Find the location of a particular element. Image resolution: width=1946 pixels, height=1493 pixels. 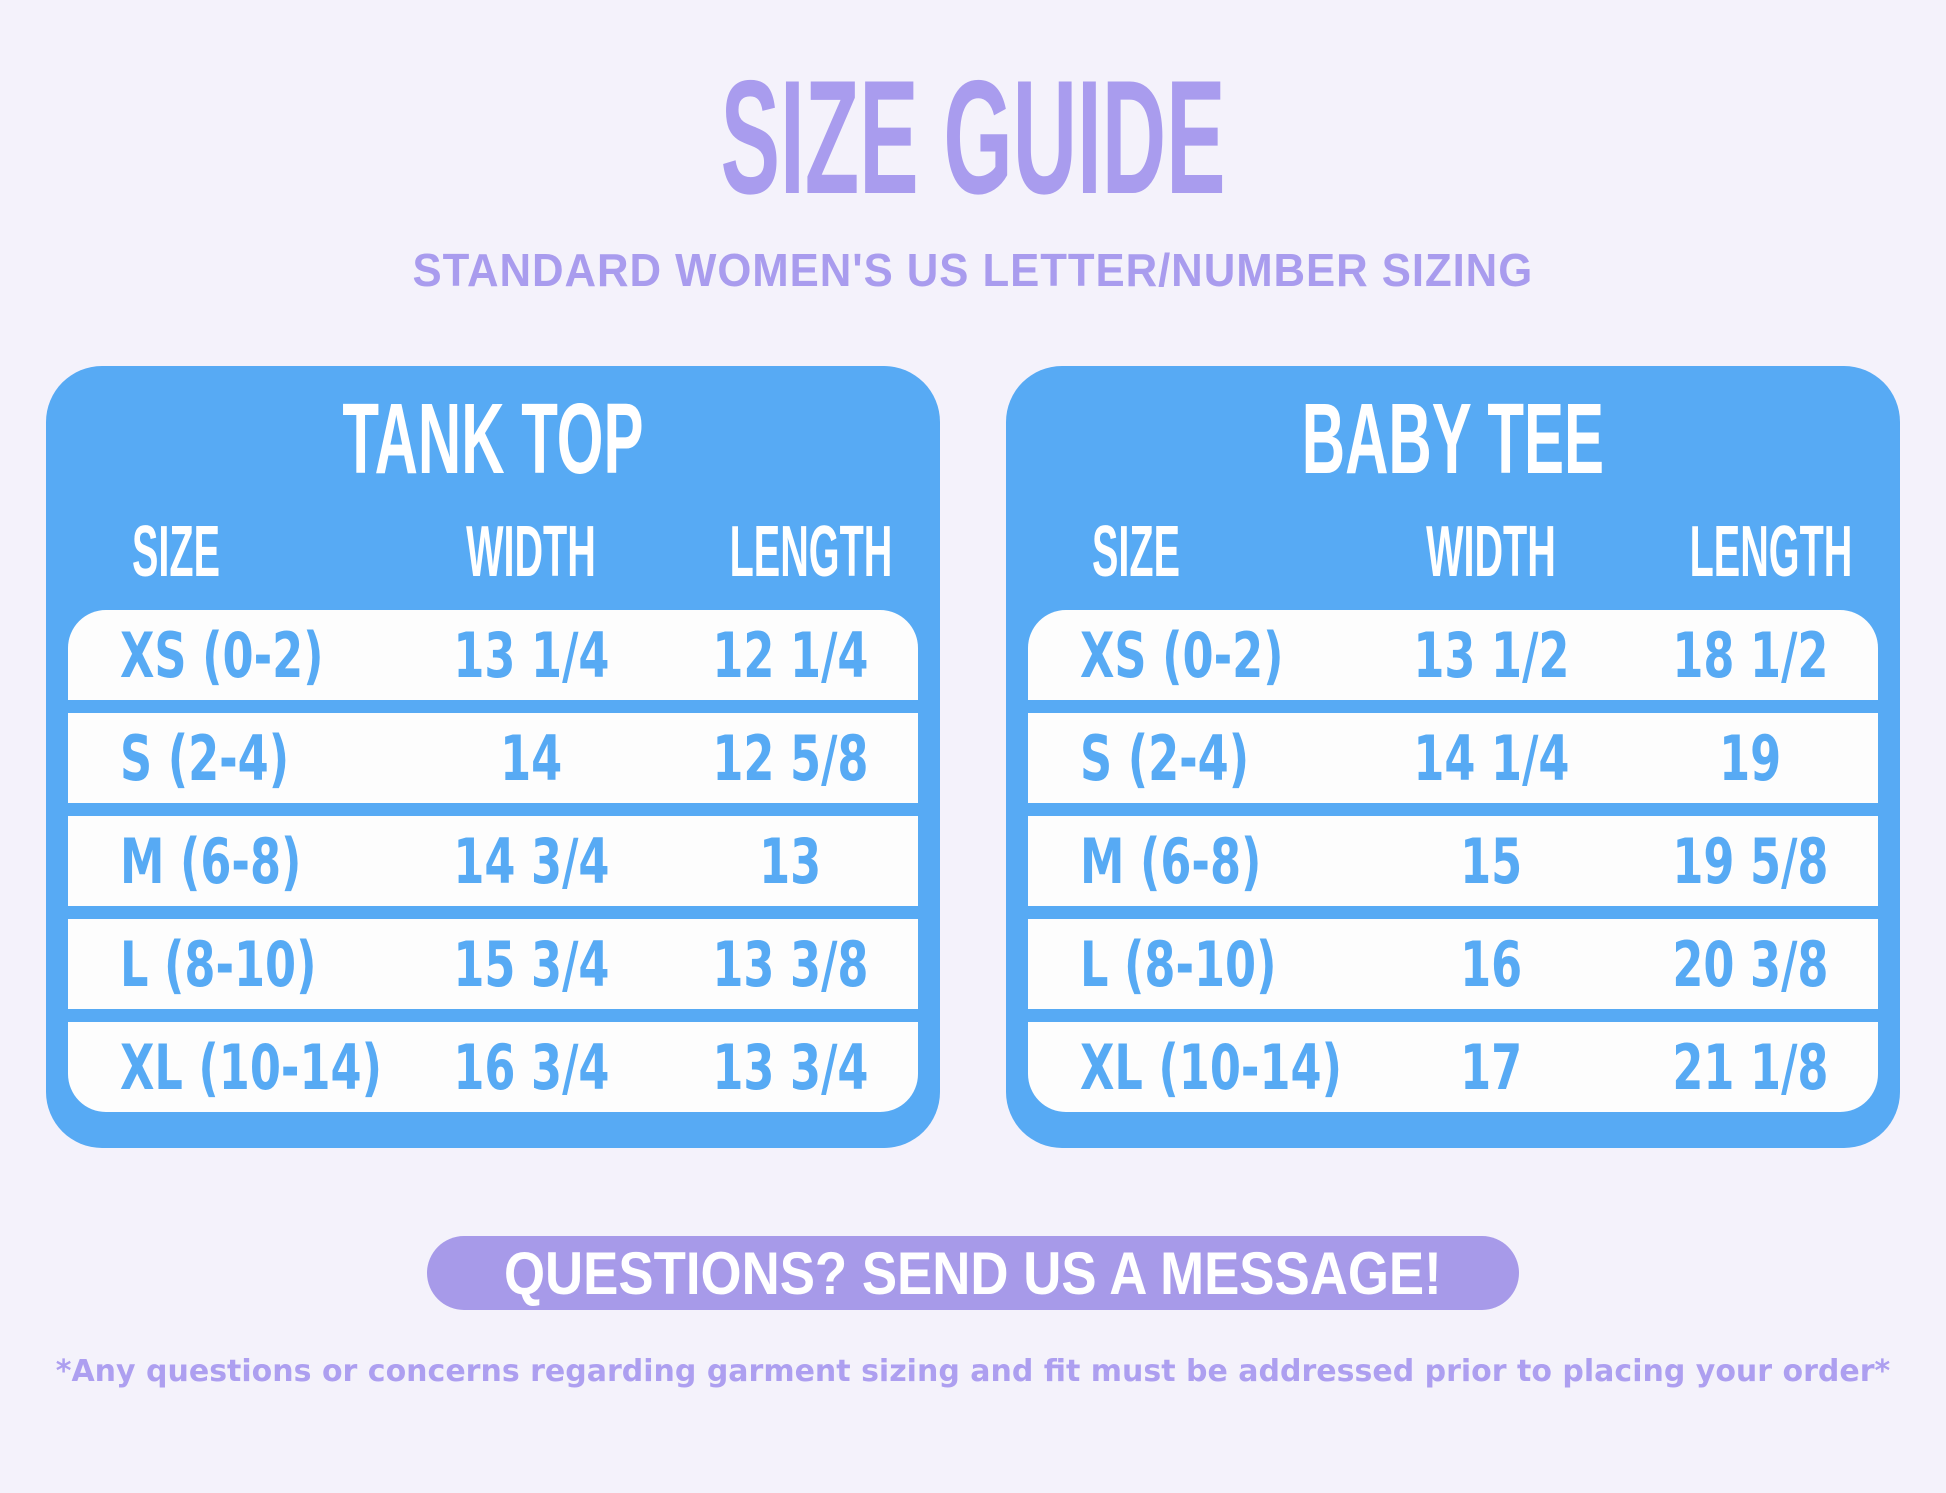

width-cell: 16 3/4 is located at coordinates (531, 1067).